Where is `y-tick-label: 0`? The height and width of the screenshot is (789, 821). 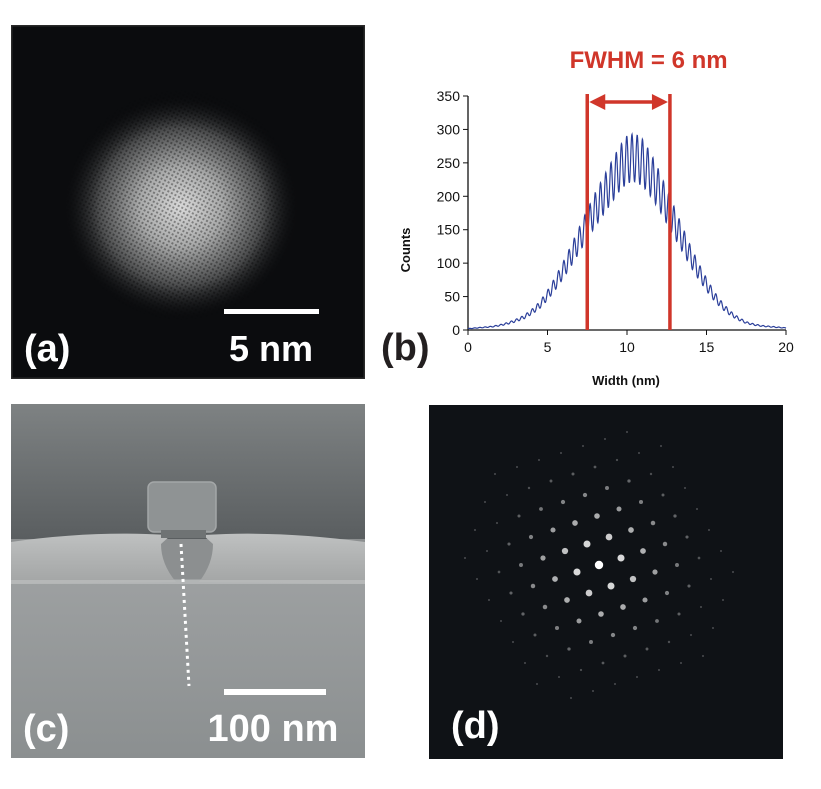
y-tick-label: 0 is located at coordinates (456, 330).